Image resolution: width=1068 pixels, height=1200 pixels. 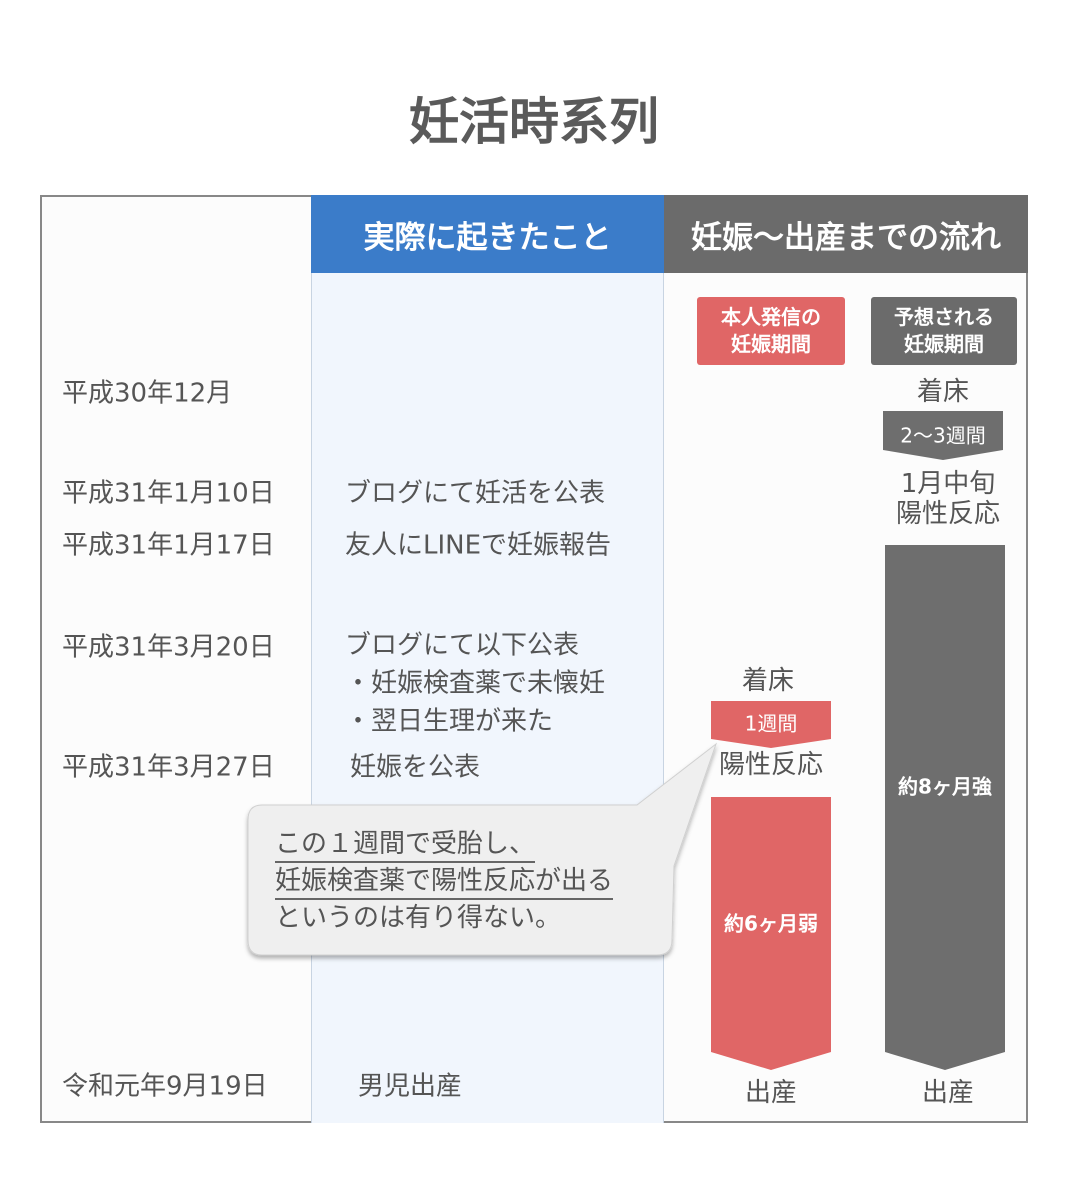 I want to click on header-actual: 実際に起きたこと, so click(x=487, y=234).